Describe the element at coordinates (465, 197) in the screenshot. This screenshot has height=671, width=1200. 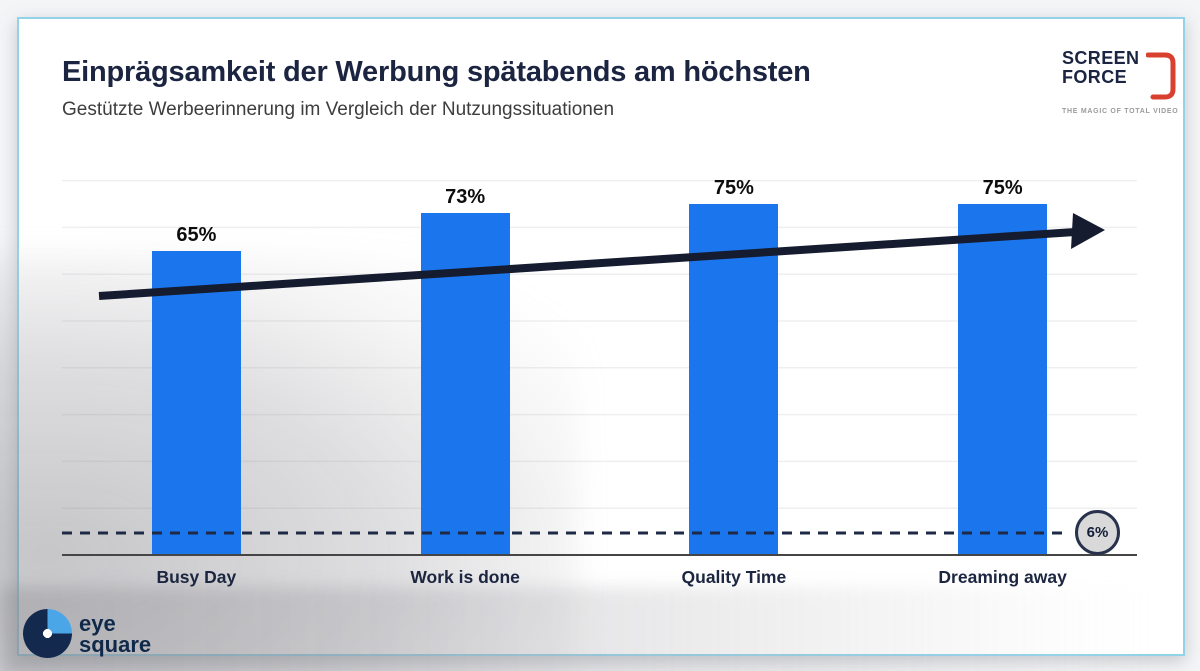
I see `bar-value-label: 73%` at that location.